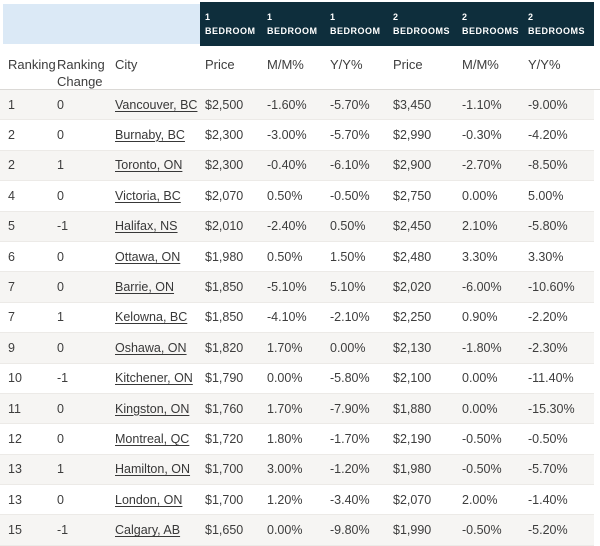 The image size is (600, 546). Describe the element at coordinates (156, 104) in the screenshot. I see `city-link: Vancouver, BC` at that location.